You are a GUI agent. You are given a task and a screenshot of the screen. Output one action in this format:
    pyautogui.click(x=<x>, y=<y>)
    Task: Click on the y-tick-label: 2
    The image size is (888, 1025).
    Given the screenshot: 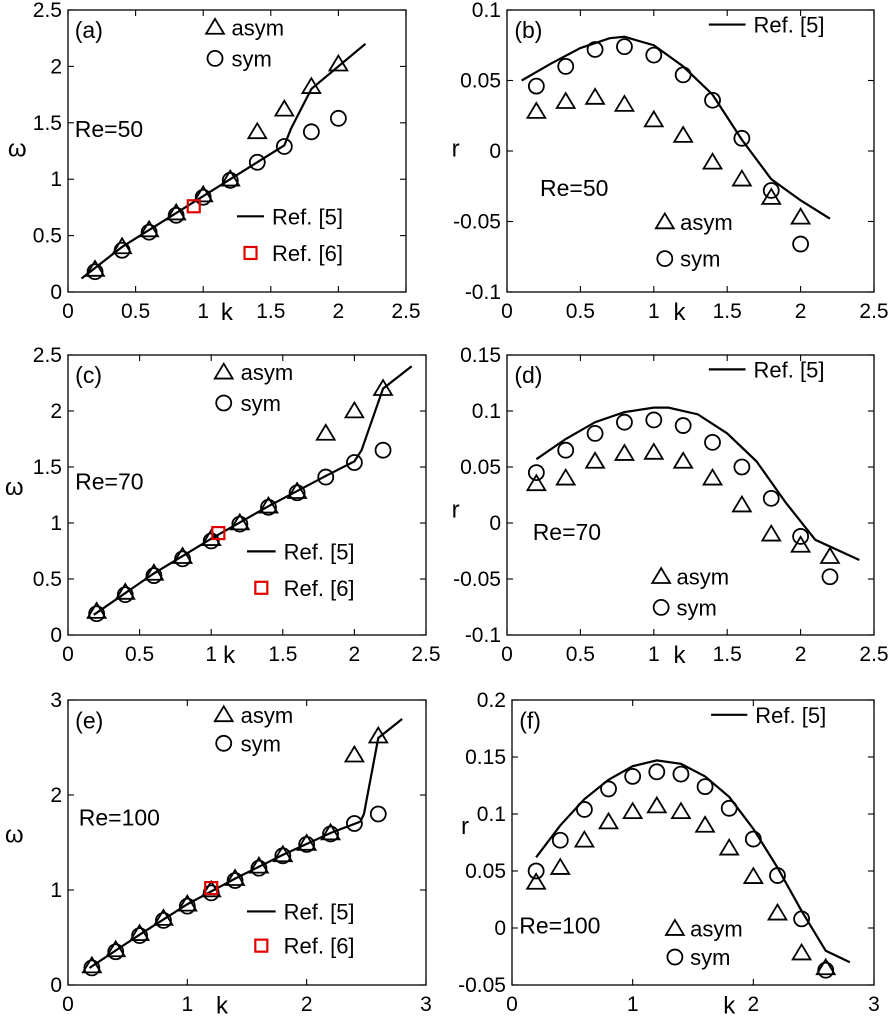 What is the action you would take?
    pyautogui.click(x=56, y=66)
    